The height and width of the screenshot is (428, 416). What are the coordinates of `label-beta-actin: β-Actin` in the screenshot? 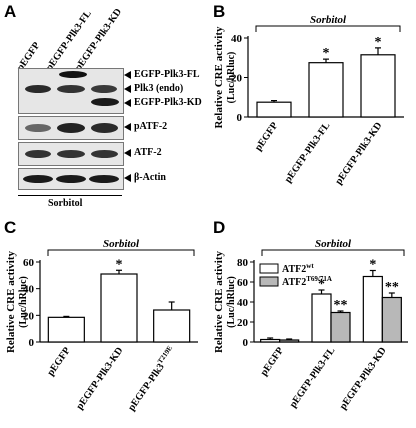 It's located at (145, 177).